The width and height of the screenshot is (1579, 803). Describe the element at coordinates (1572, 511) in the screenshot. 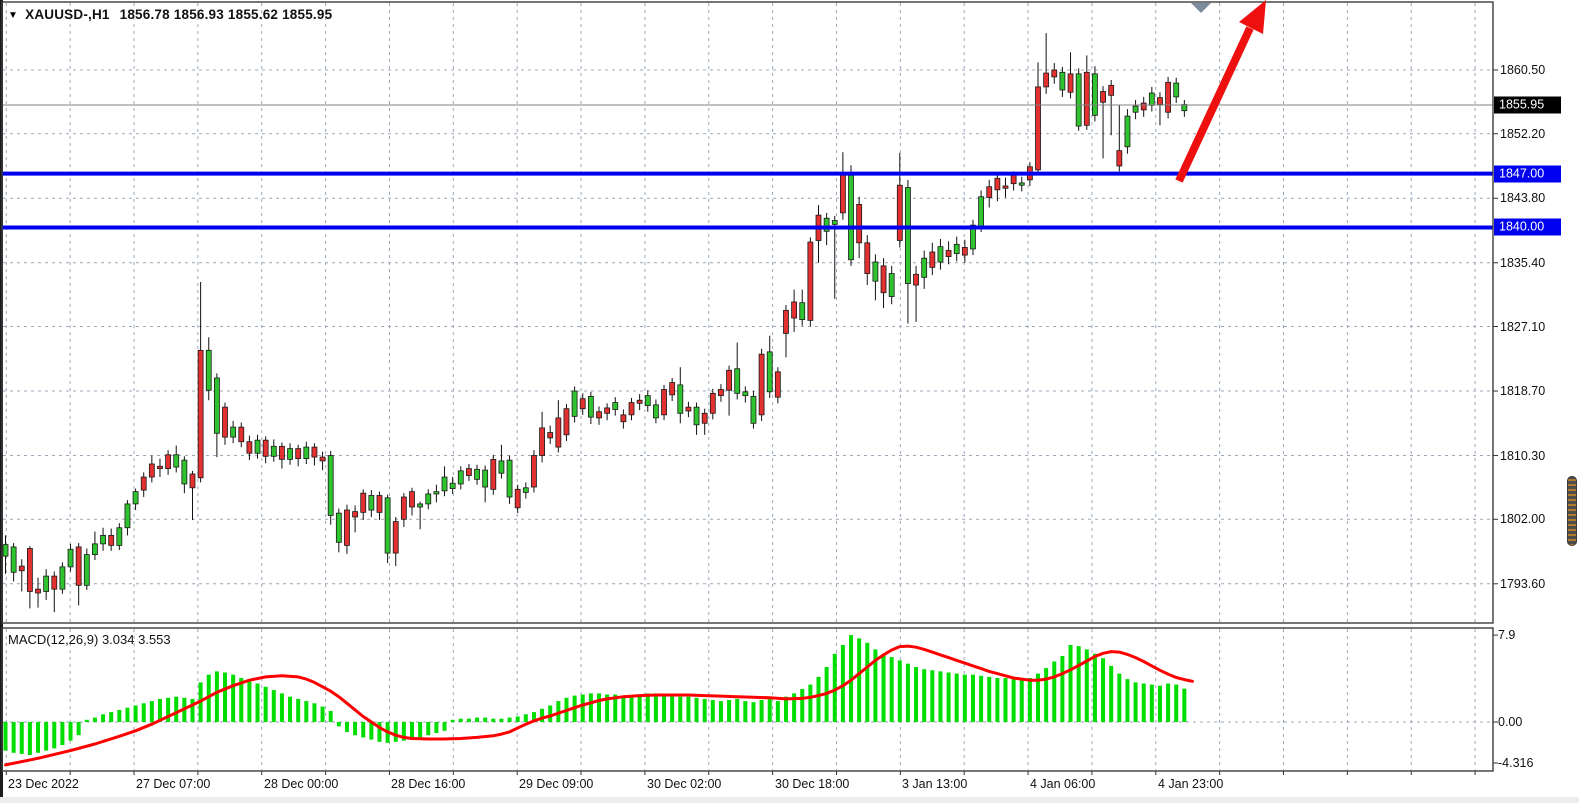

I see `vertical-scrollbar-thumb` at that location.